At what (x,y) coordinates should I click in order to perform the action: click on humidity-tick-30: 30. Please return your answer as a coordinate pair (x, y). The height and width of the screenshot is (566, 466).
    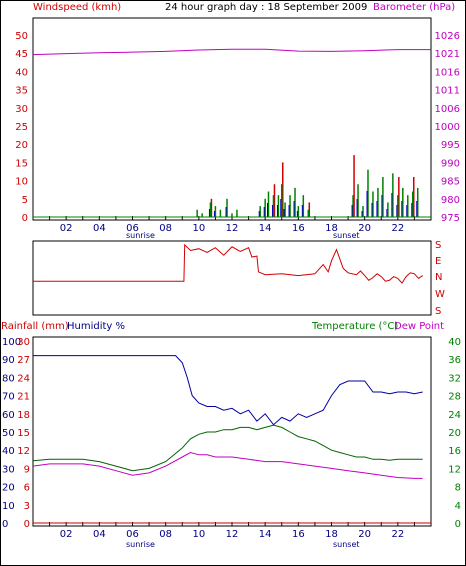
    Looking at the image, I should click on (8, 469).